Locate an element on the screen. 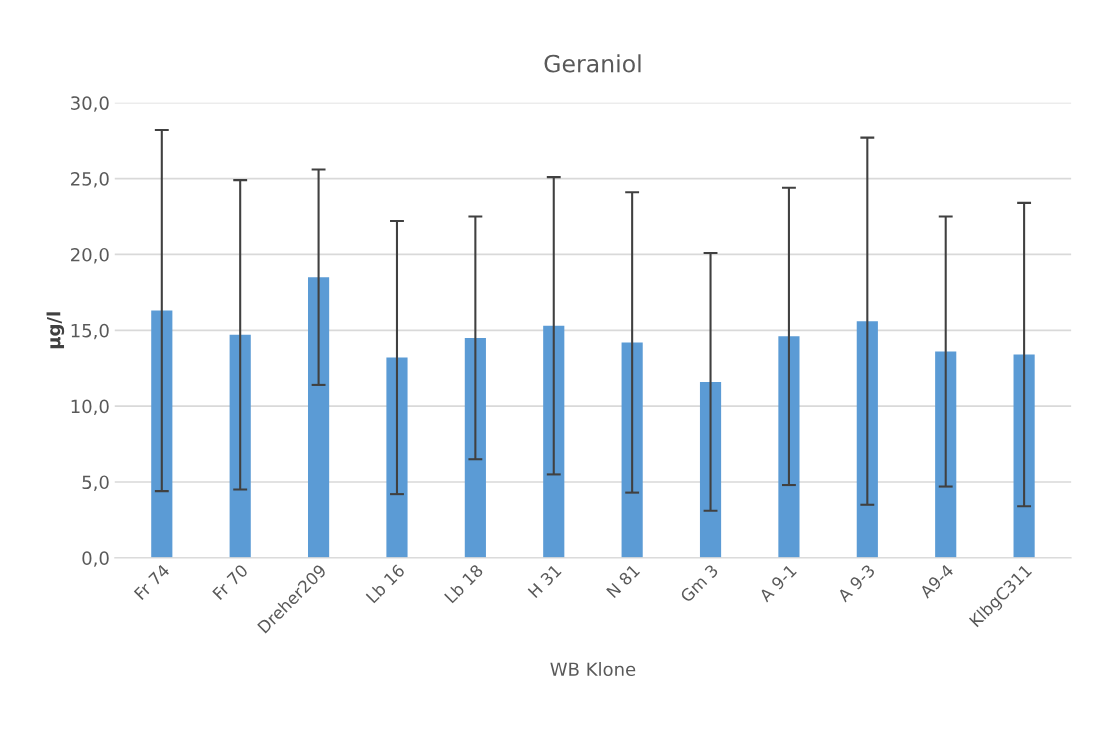  y-tick-label: 0,0 is located at coordinates (95, 559).